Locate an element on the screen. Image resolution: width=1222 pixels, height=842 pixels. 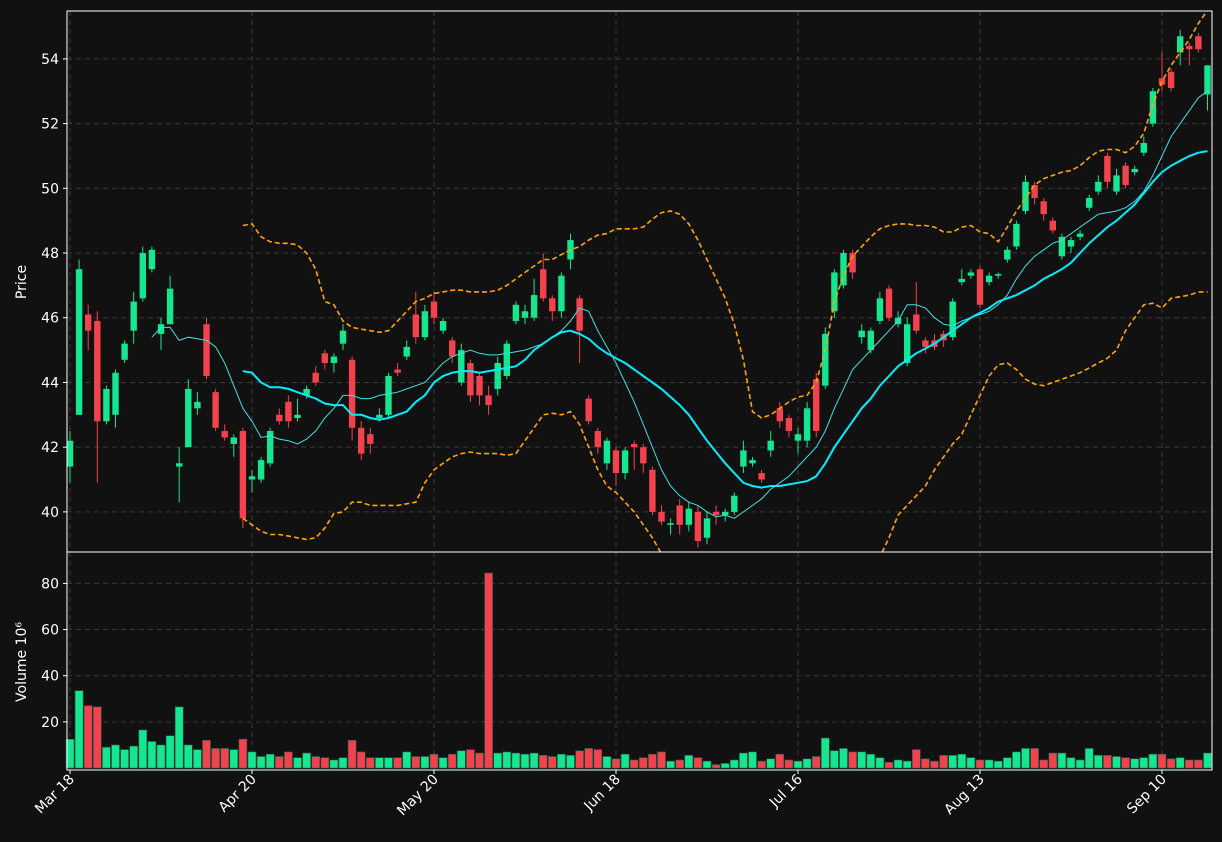
y-tick-label: 48 is located at coordinates (50, 254).